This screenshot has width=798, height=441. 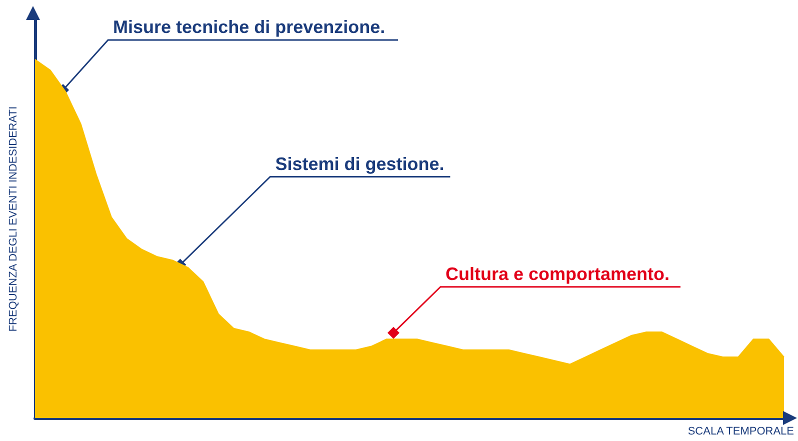 I want to click on text: Misure tecniche di prevenzione., so click(x=249, y=27).